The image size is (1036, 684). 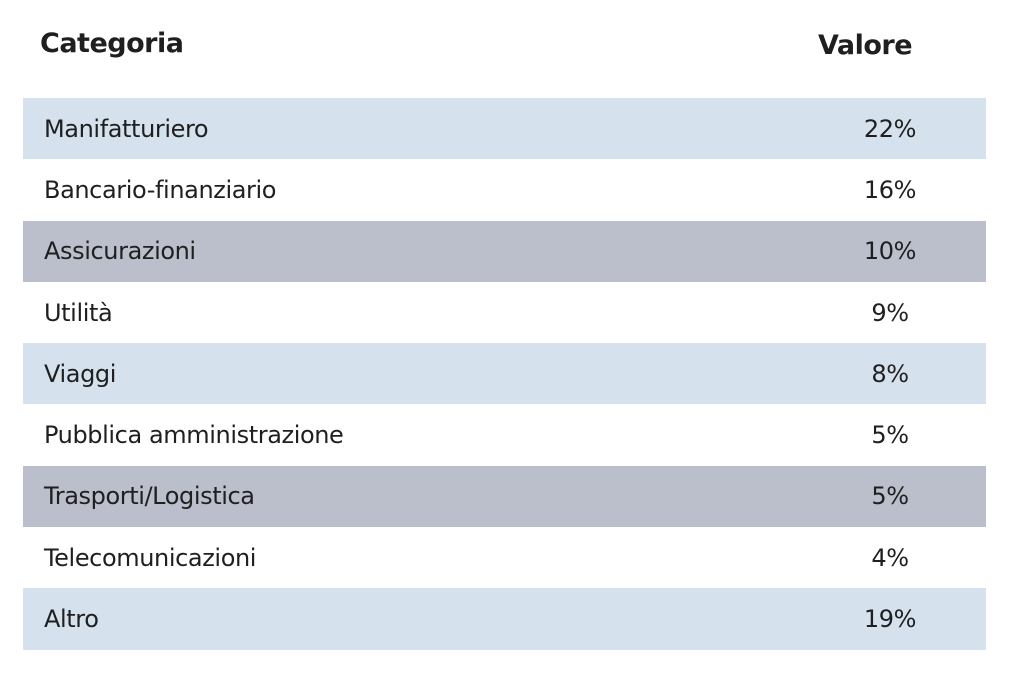 I want to click on value-cell: 16%, so click(x=890, y=189).